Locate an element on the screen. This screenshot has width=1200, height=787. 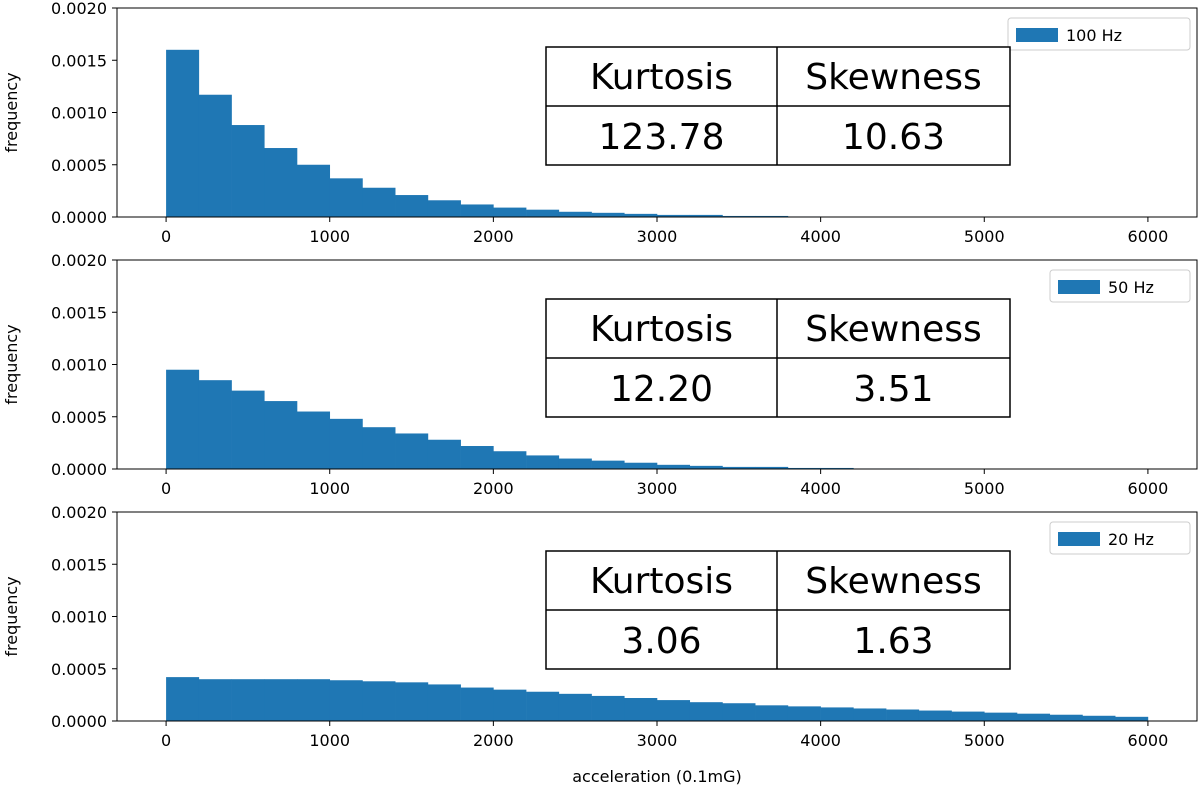
y-tick-label: 0.0015 is located at coordinates (79, 312).